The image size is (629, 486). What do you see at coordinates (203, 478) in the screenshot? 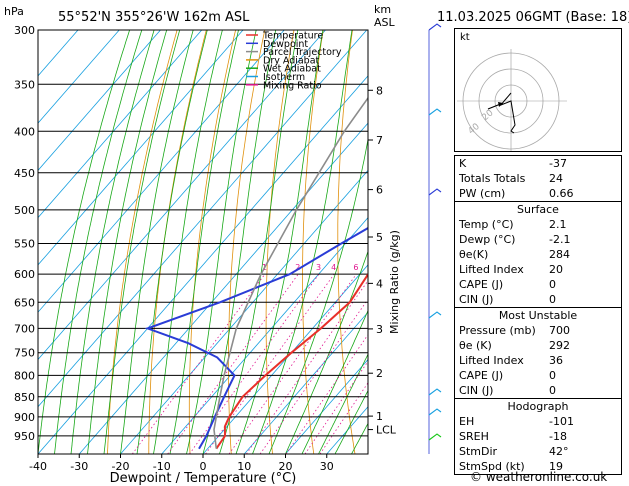
I see `x-axis-label: Dewpoint / Temperature (°C)` at bounding box center [203, 478].